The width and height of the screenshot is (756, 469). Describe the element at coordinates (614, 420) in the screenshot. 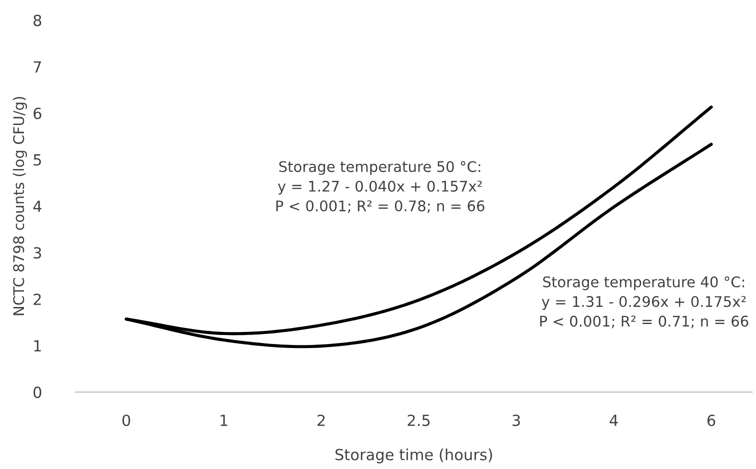

I see `x-tick-label: 4` at that location.